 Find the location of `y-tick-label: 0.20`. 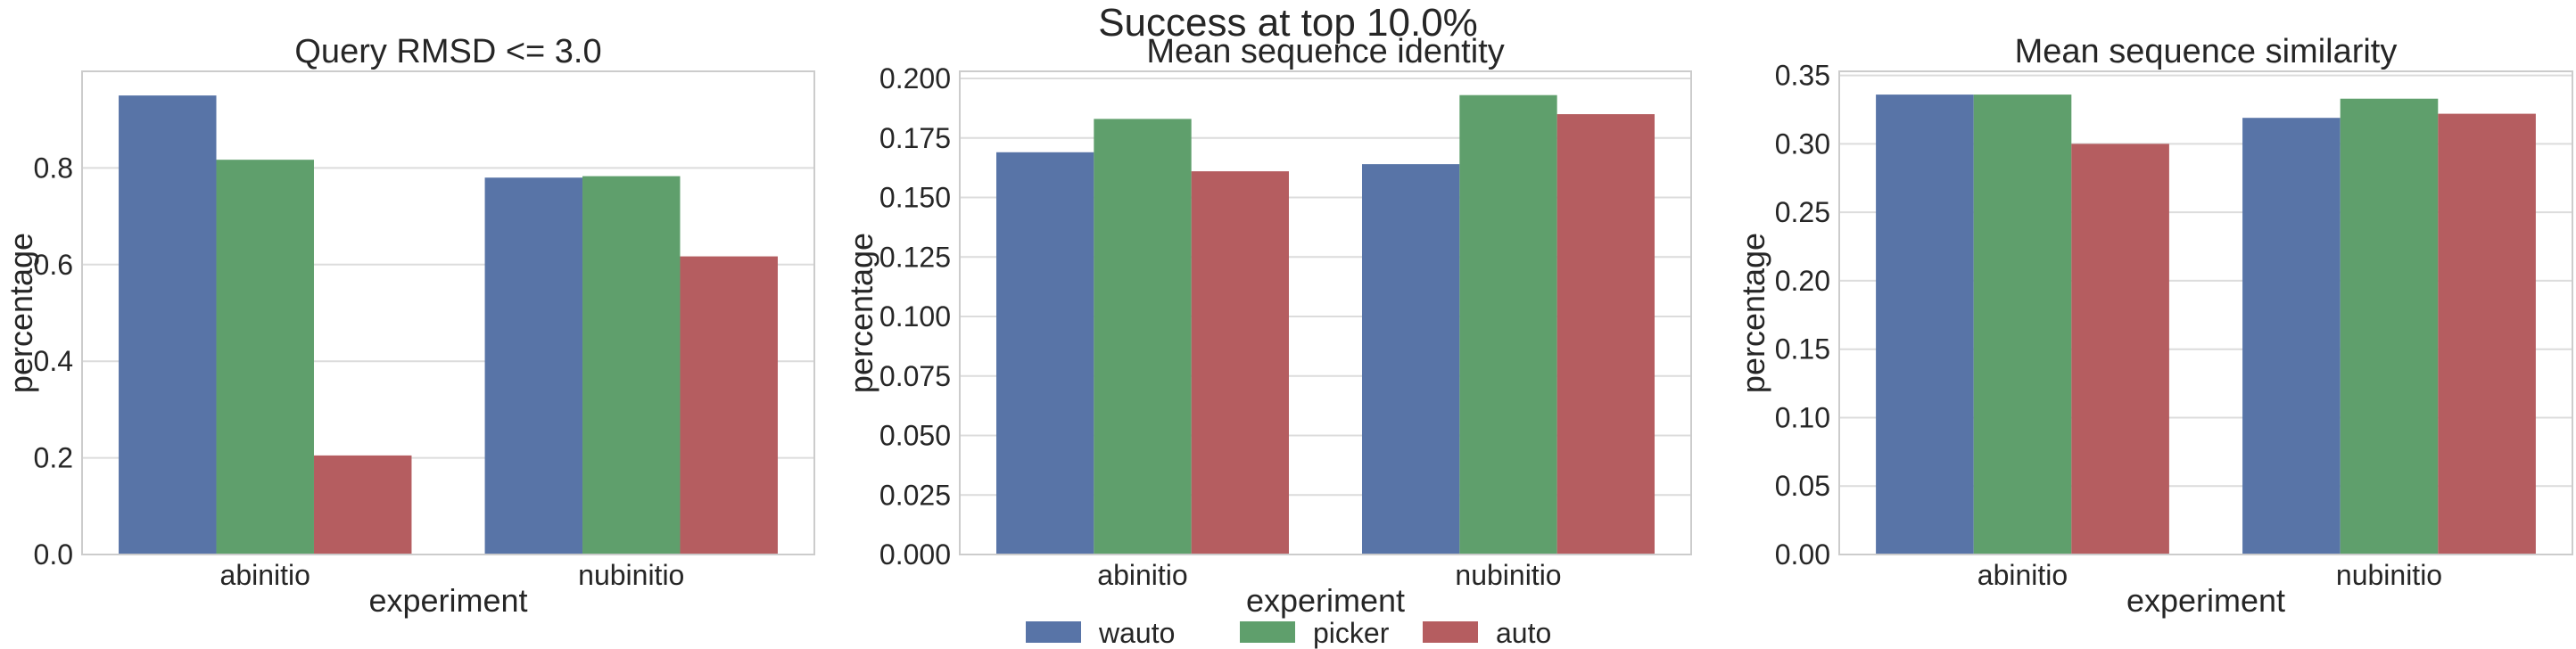

y-tick-label: 0.20 is located at coordinates (1803, 281).